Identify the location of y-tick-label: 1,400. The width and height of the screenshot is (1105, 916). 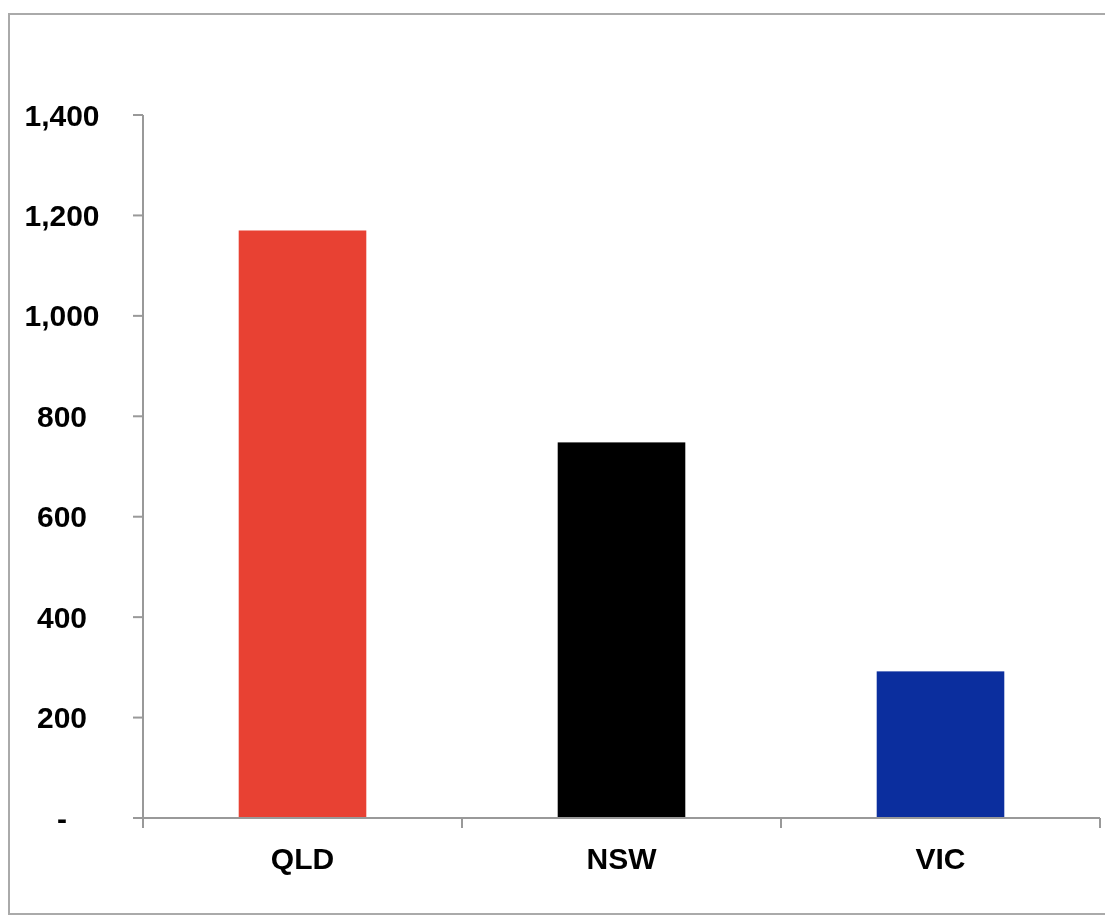
(62, 115).